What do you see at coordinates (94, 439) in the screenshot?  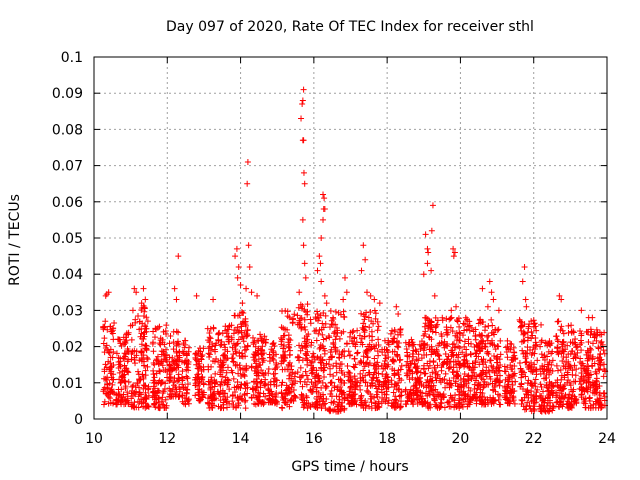 I see `x-tick-label: 10` at bounding box center [94, 439].